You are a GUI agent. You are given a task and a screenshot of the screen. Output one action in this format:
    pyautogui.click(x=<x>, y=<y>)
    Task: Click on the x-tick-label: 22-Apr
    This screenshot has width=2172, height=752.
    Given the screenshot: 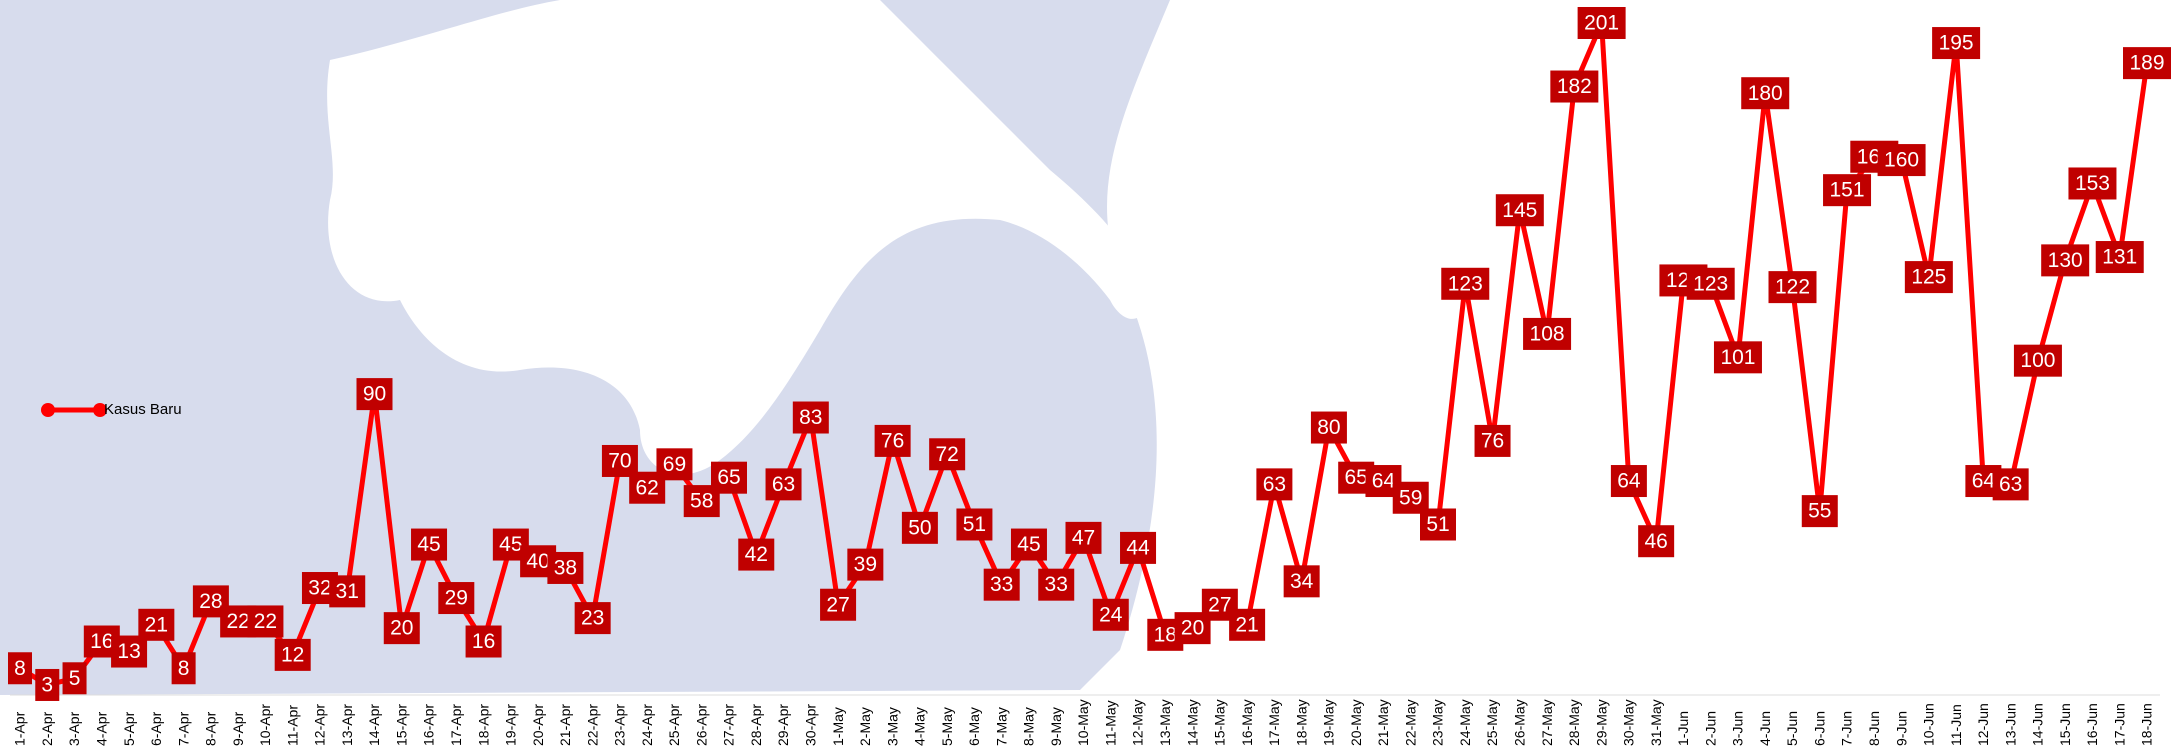 What is the action you would take?
    pyautogui.click(x=592, y=725)
    